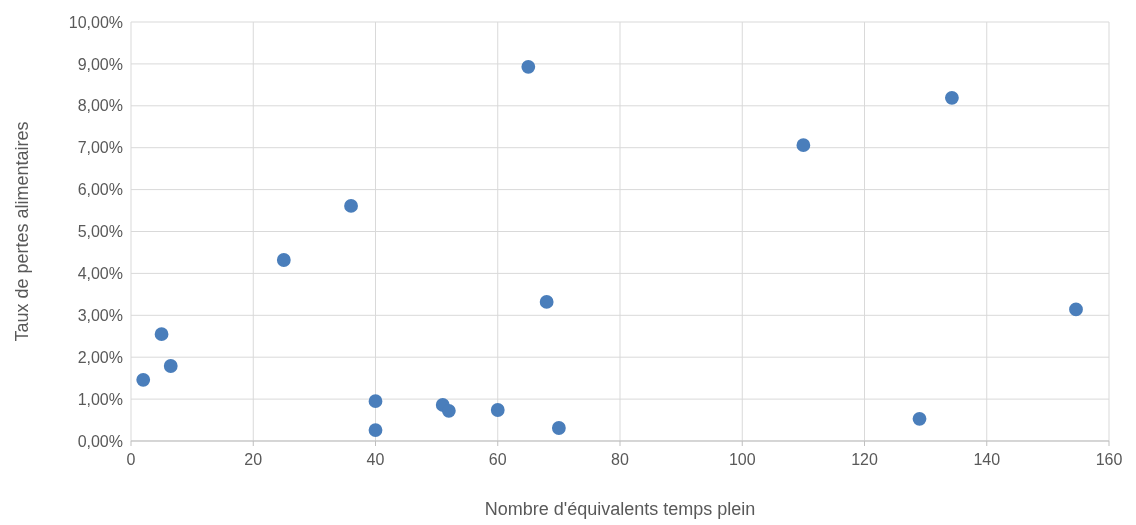 Image resolution: width=1136 pixels, height=525 pixels. What do you see at coordinates (100, 357) in the screenshot?
I see `y-tick-label: 2,00%` at bounding box center [100, 357].